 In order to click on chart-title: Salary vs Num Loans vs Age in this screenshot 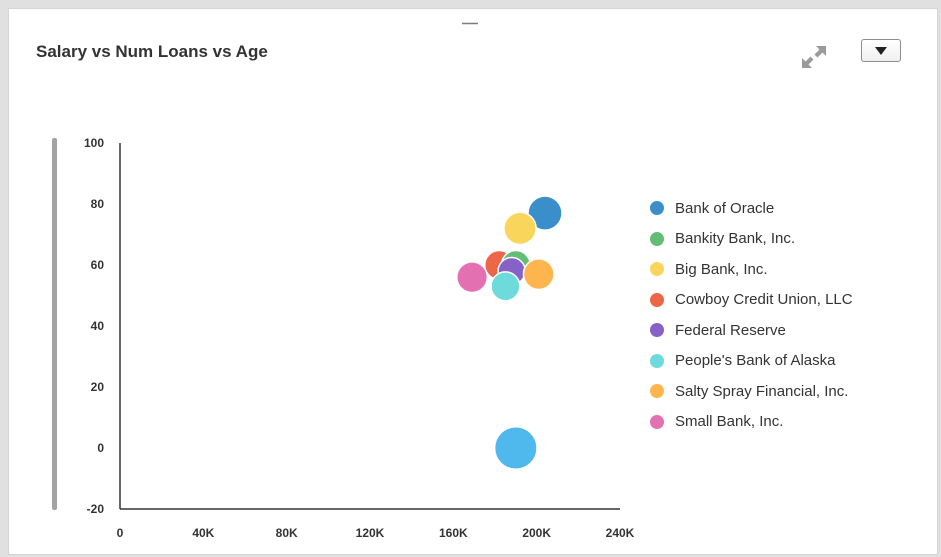, I will do `click(152, 51)`.